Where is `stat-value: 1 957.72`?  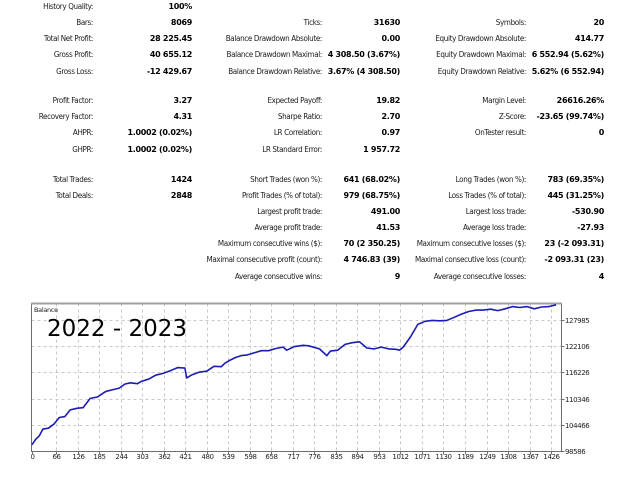 stat-value: 1 957.72 is located at coordinates (381, 149).